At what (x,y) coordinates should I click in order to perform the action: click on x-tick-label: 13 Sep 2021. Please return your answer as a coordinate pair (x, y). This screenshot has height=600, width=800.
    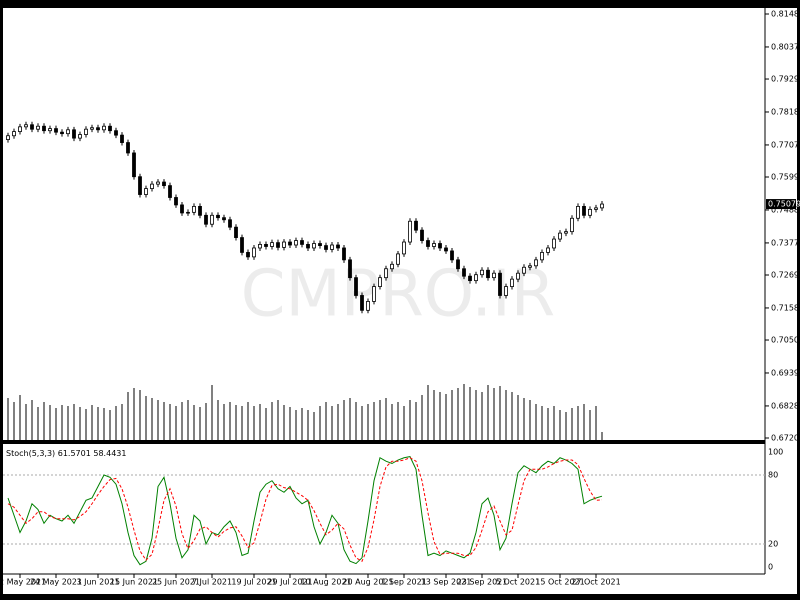
    Looking at the image, I should click on (446, 582).